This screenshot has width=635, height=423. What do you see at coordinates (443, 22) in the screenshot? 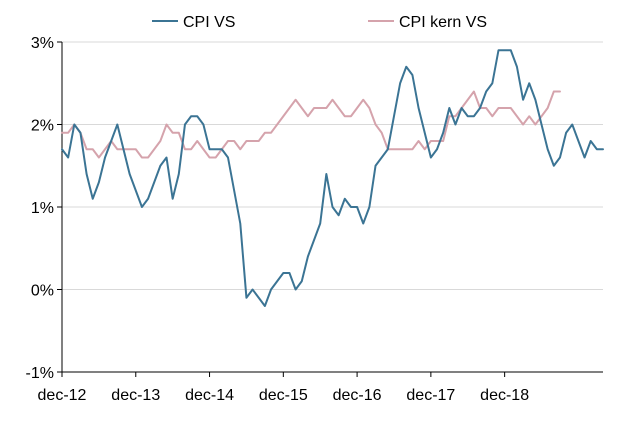
I see `legend-label-cpi-kern-vs: CPI kern VS` at bounding box center [443, 22].